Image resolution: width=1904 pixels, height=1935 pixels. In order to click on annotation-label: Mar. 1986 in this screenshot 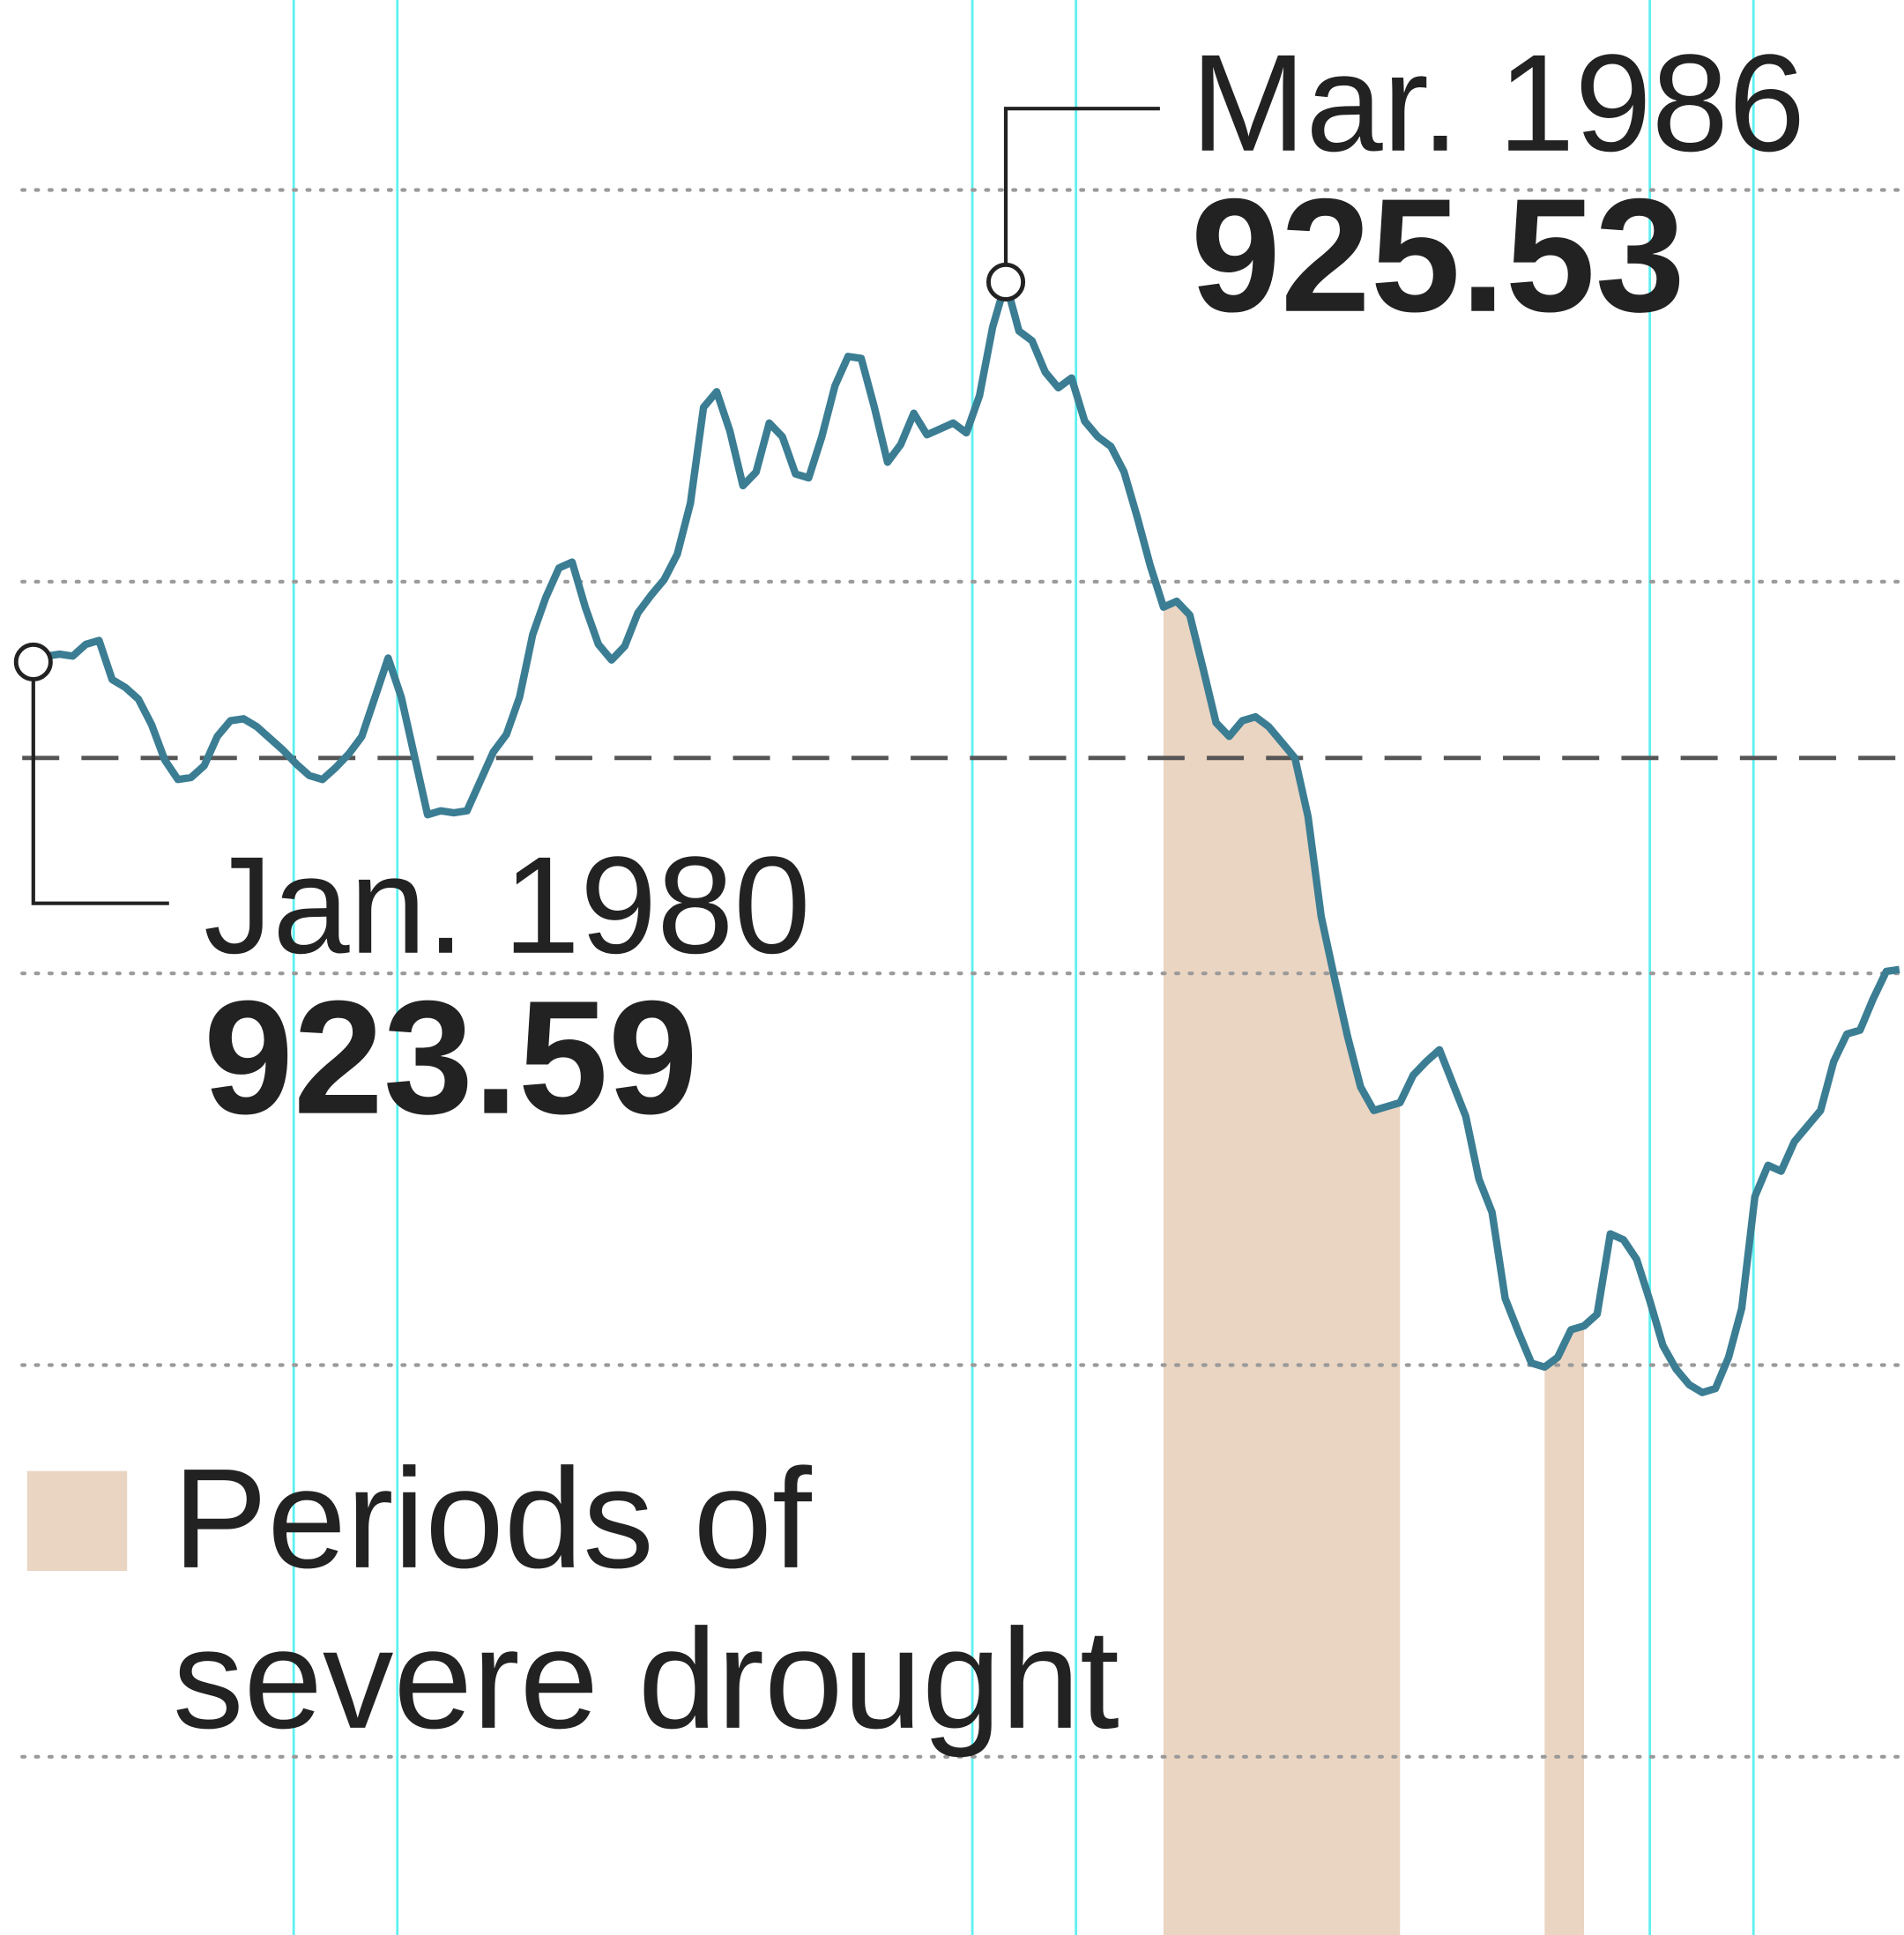, I will do `click(1498, 103)`.